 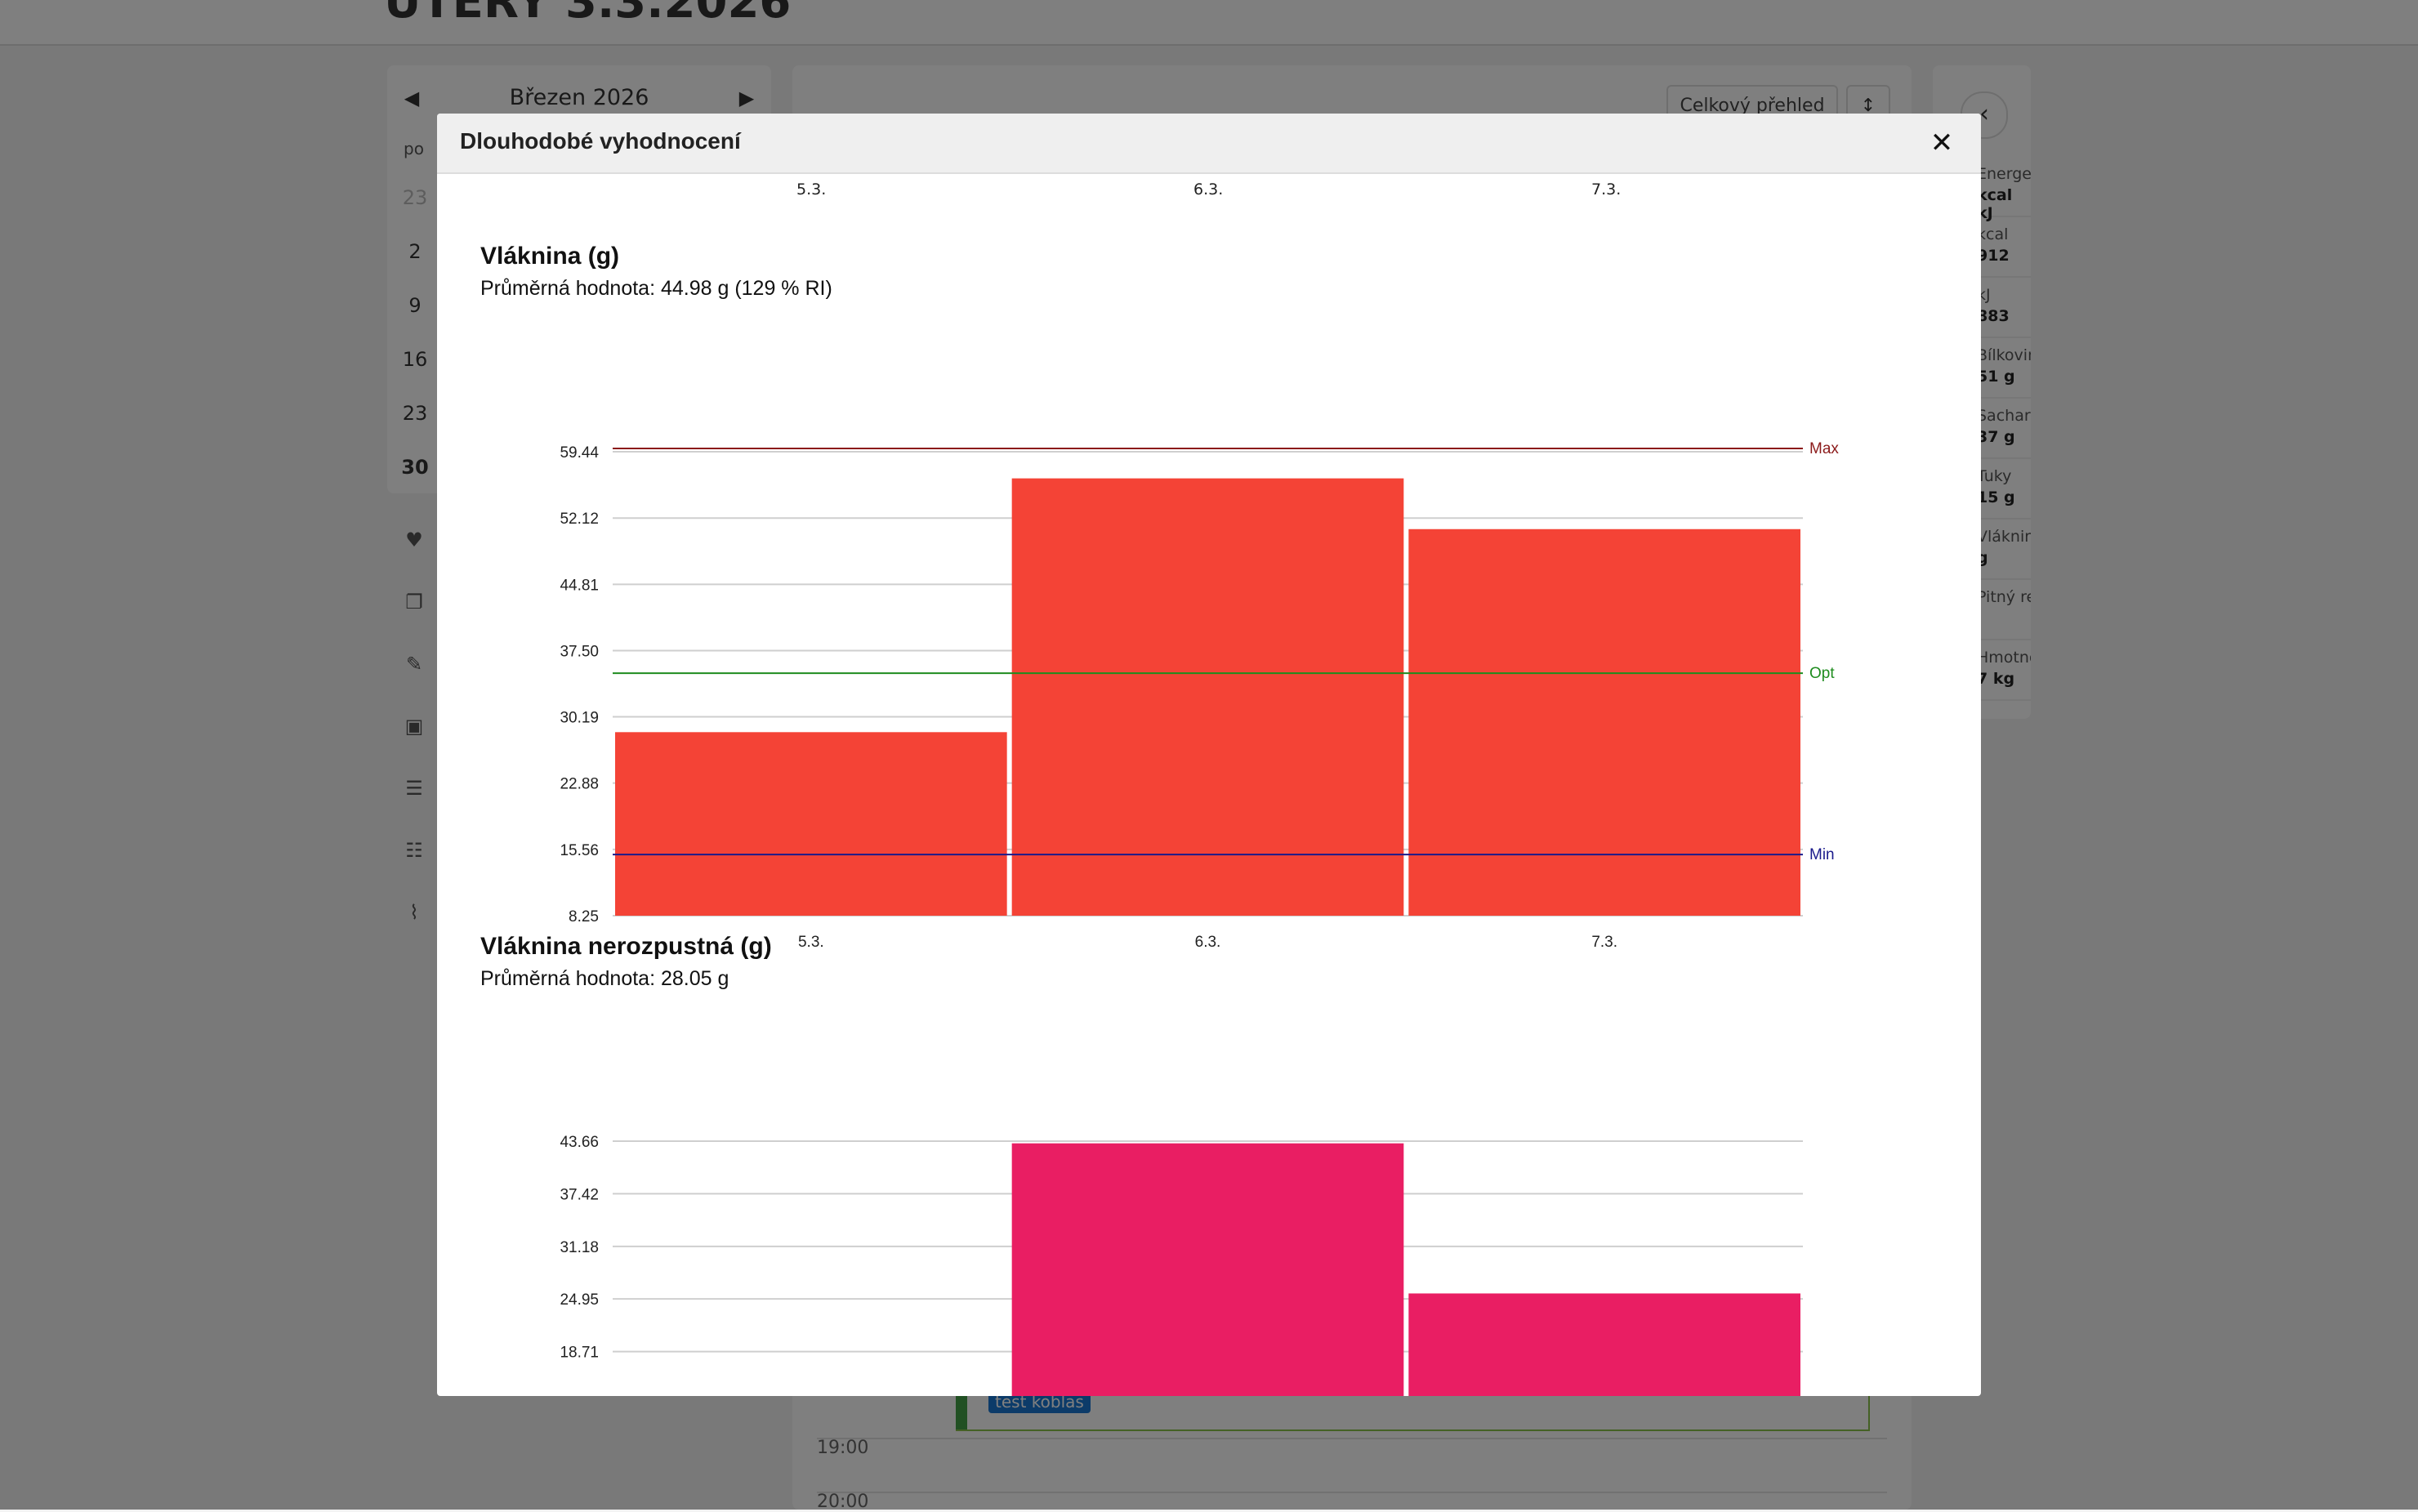 What do you see at coordinates (579, 585) in the screenshot?
I see `y-tick-label: 44.81` at bounding box center [579, 585].